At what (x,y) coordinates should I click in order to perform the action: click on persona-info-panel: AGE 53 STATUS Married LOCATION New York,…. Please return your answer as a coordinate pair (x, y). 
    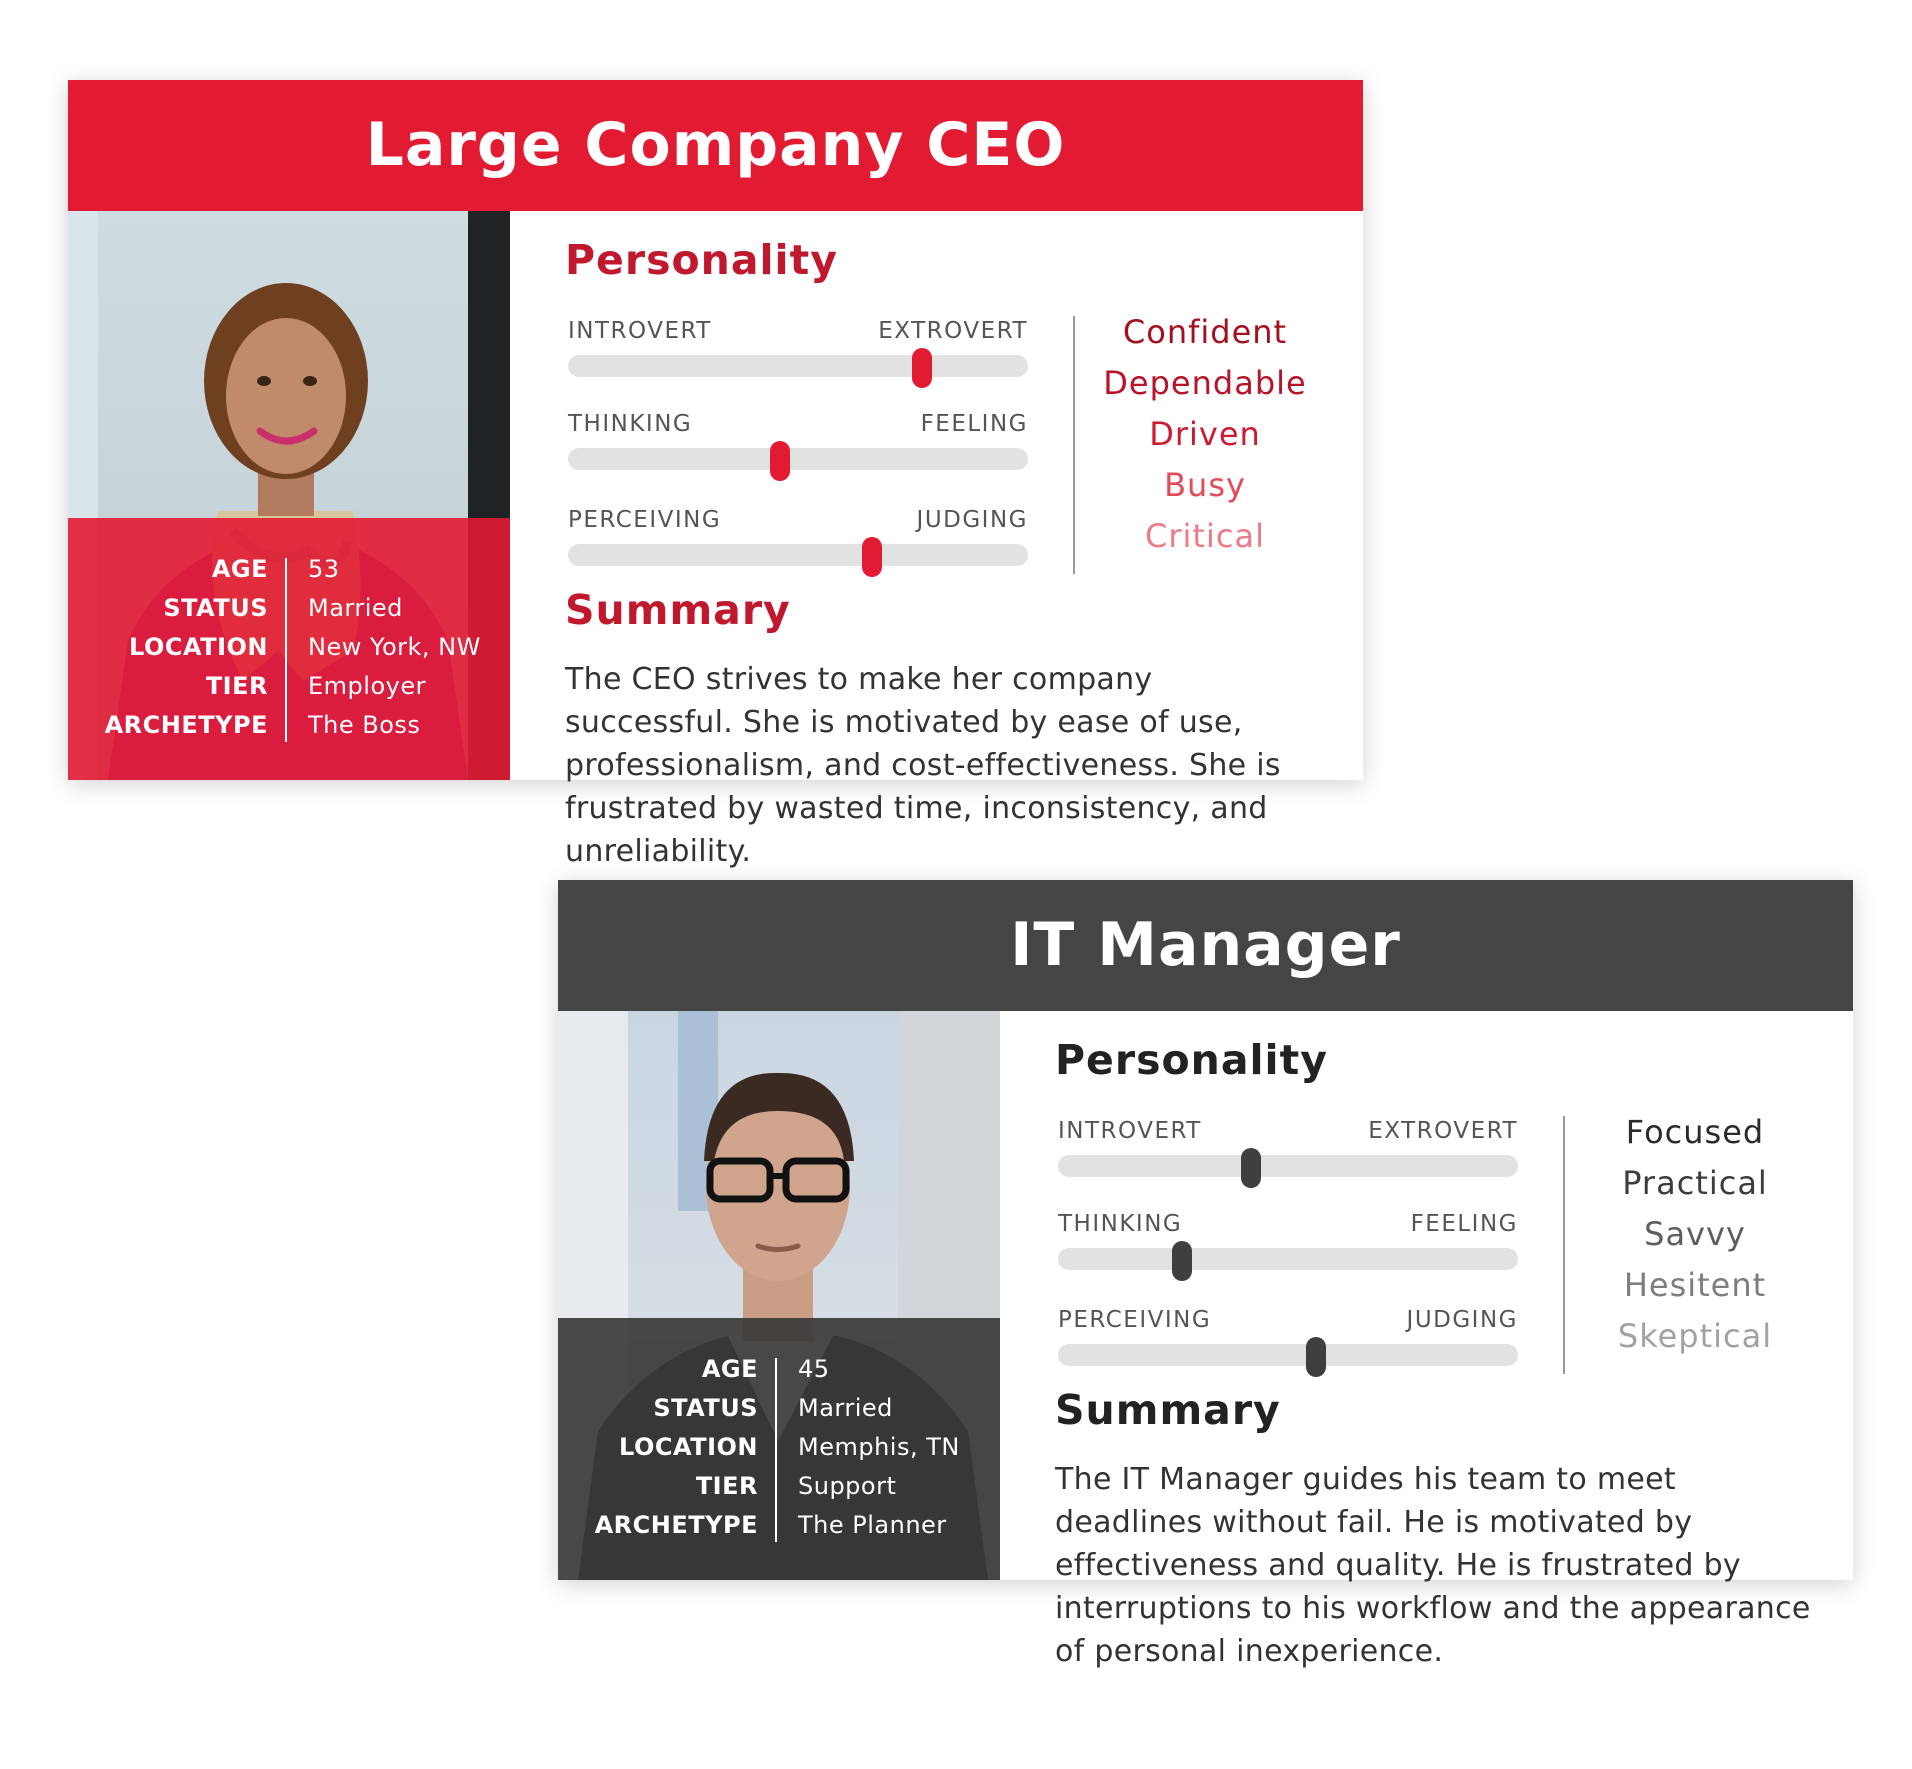
    Looking at the image, I should click on (289, 649).